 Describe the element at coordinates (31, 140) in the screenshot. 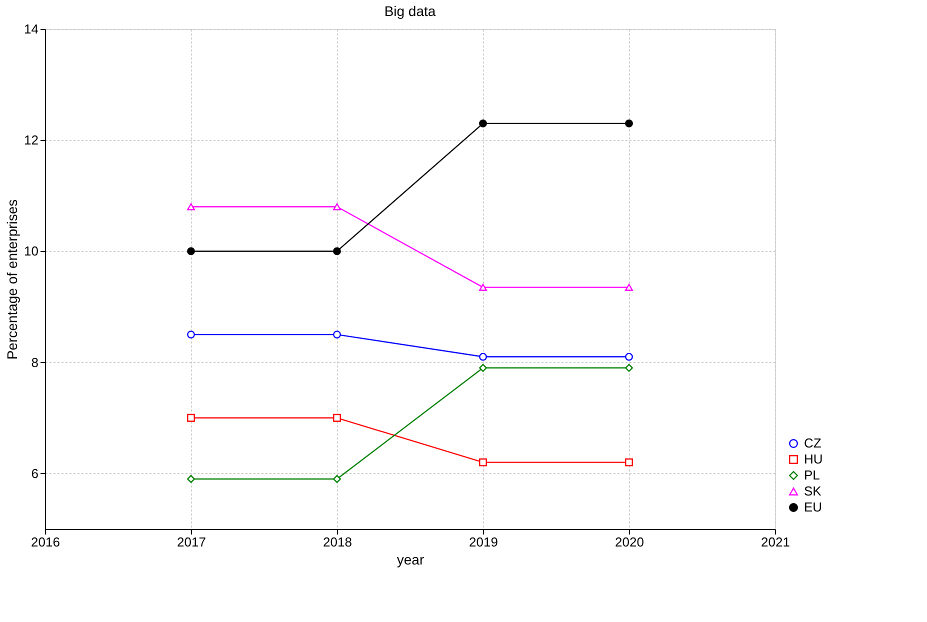

I see `y-tick-label: 12` at that location.